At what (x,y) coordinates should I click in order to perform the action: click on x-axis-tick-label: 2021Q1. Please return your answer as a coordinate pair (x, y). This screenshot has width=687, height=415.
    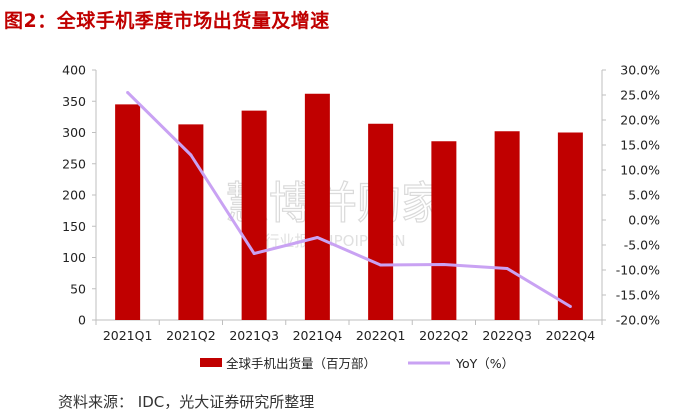
    Looking at the image, I should click on (128, 335).